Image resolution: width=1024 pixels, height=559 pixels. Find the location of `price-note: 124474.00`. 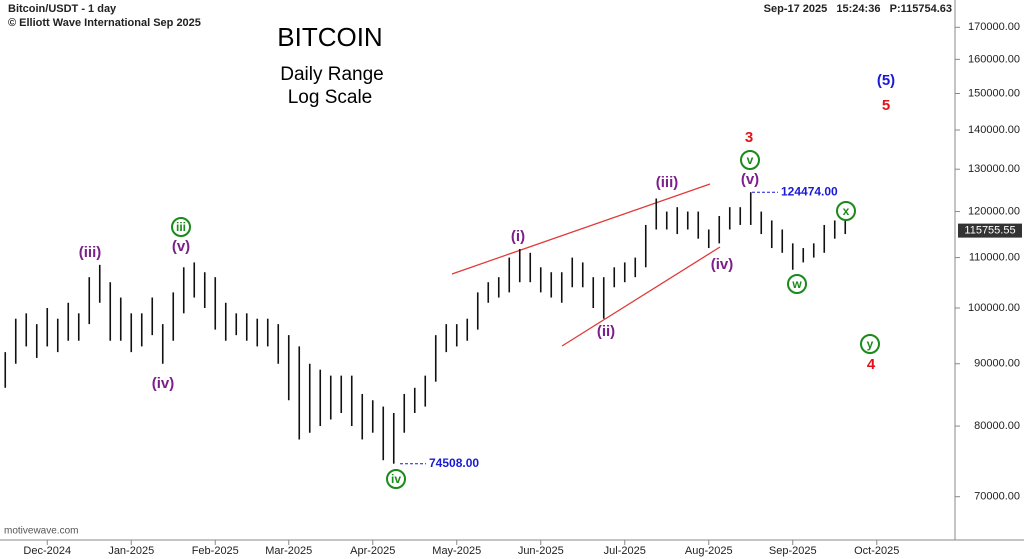

price-note: 124474.00 is located at coordinates (809, 191).